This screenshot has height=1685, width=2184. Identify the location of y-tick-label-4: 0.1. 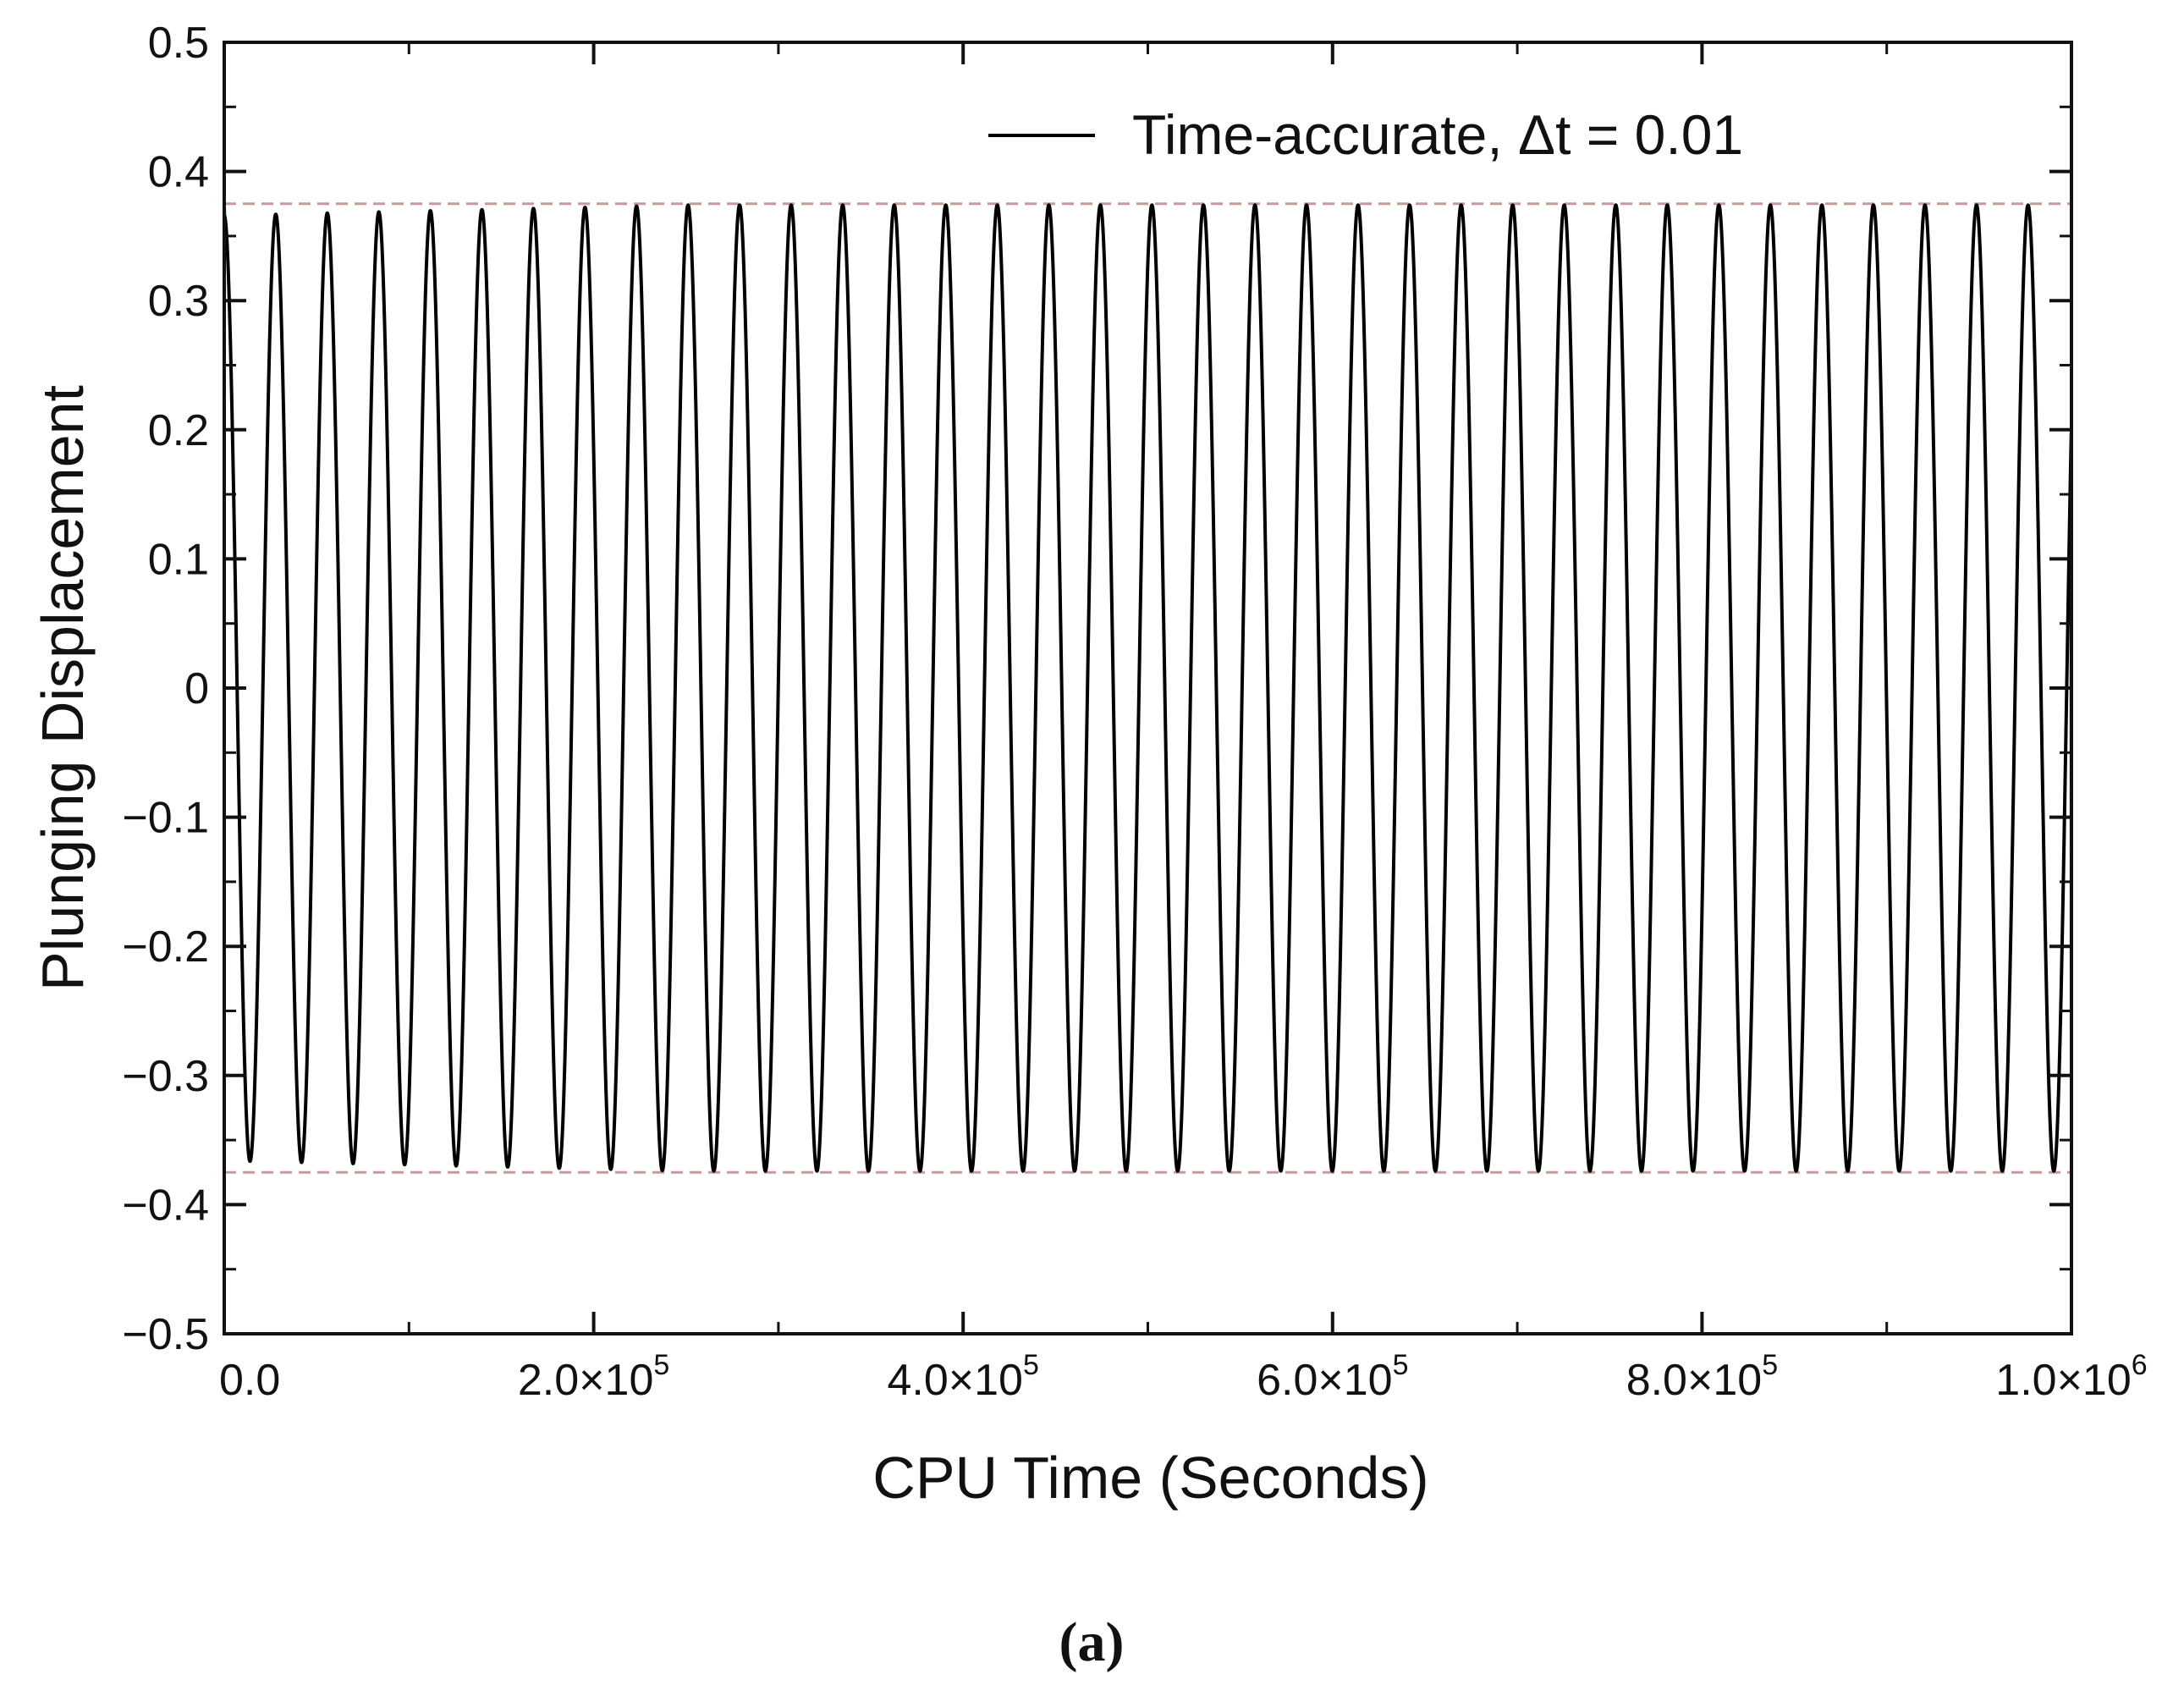
(178, 559).